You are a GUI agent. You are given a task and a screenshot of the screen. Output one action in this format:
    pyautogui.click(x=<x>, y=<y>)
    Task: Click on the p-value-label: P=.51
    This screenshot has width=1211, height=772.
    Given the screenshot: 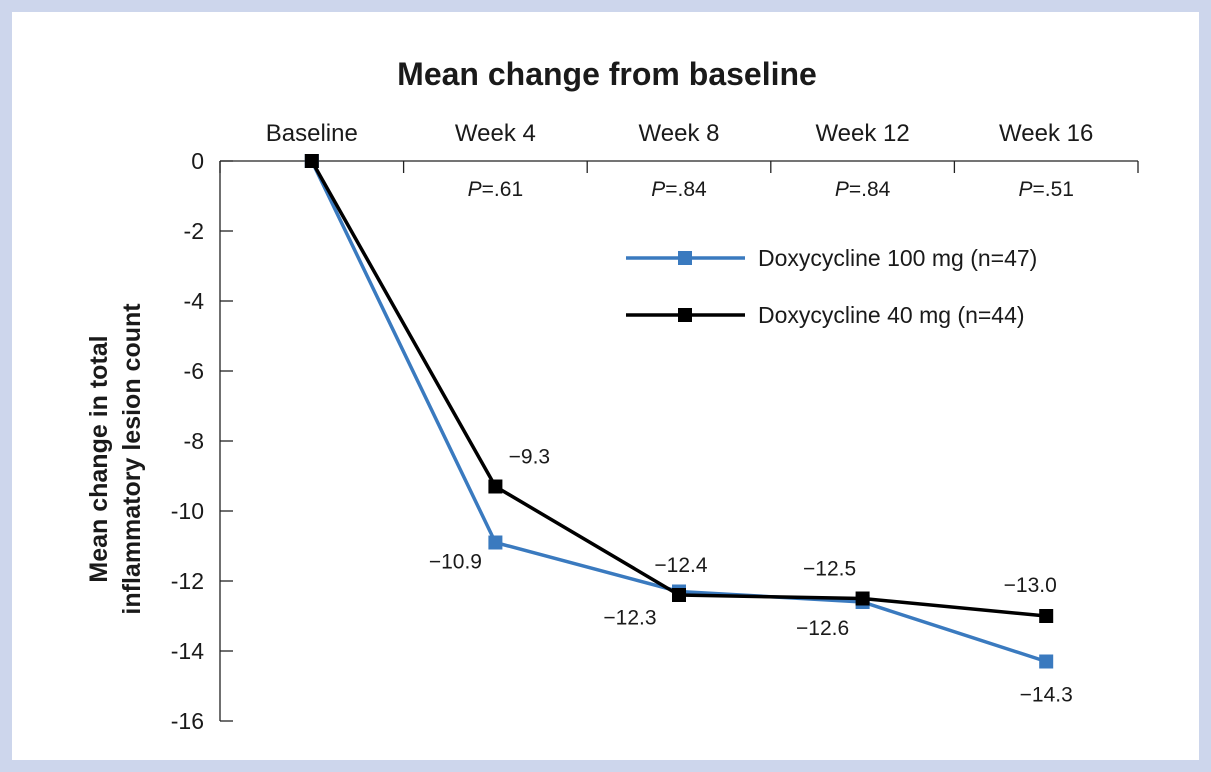 What is the action you would take?
    pyautogui.click(x=1045, y=189)
    